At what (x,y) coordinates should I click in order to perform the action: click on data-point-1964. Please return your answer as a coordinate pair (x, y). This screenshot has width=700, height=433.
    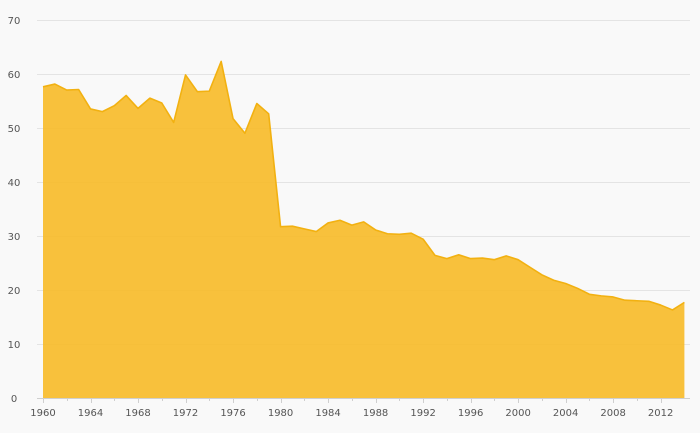
    Looking at the image, I should click on (91, 109).